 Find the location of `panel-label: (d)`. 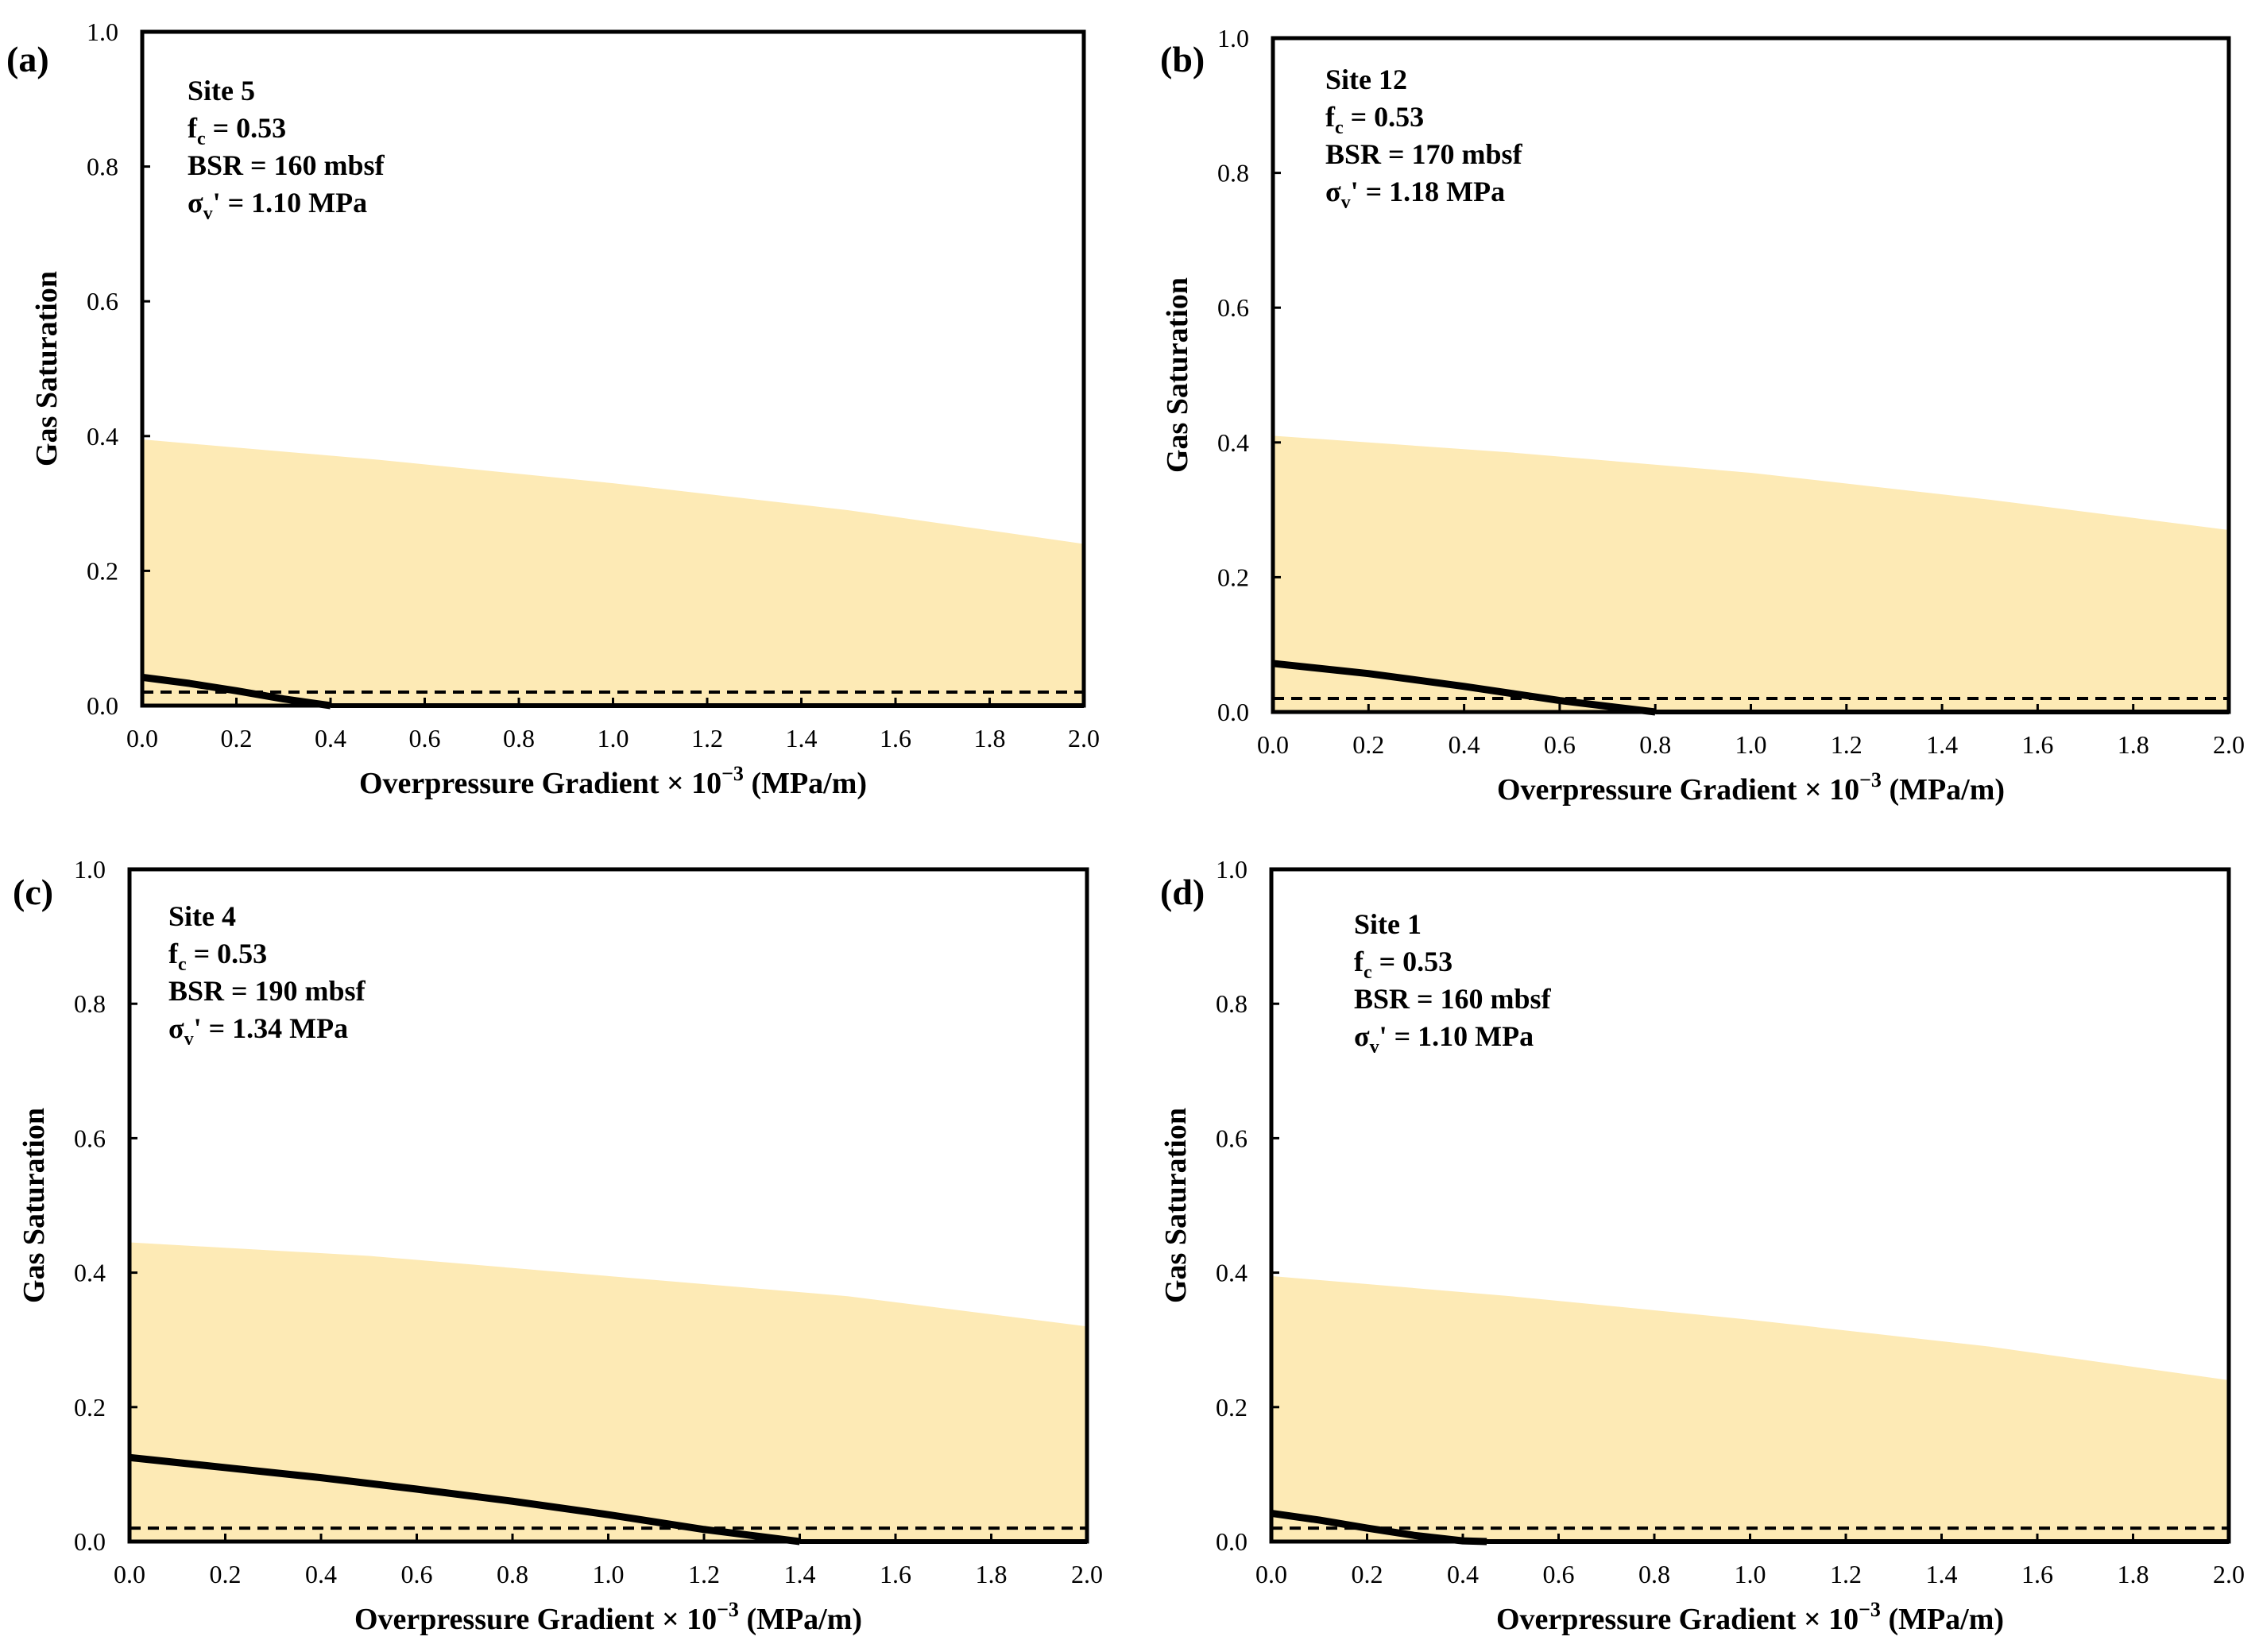

panel-label: (d) is located at coordinates (1182, 892).